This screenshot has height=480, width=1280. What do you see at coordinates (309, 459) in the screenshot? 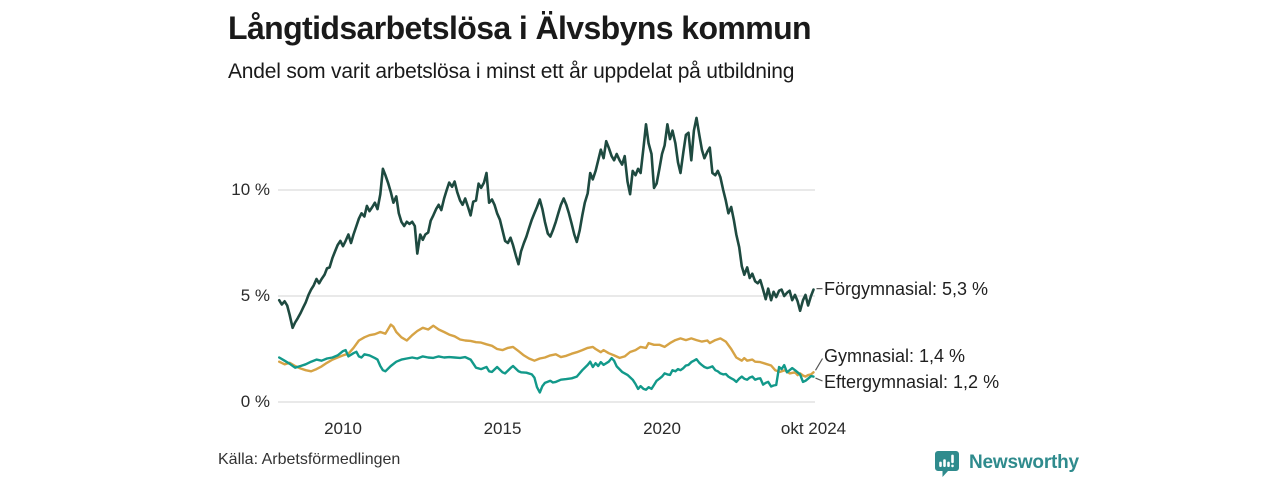
I see `source-attribution: Källa: Arbetsförmedlingen` at bounding box center [309, 459].